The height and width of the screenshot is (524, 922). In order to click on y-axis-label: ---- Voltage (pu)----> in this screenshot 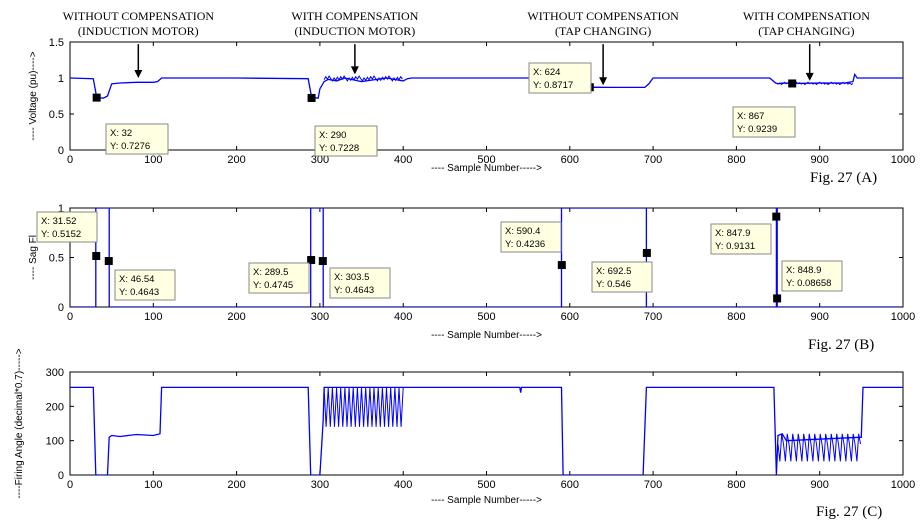, I will do `click(33, 95)`.